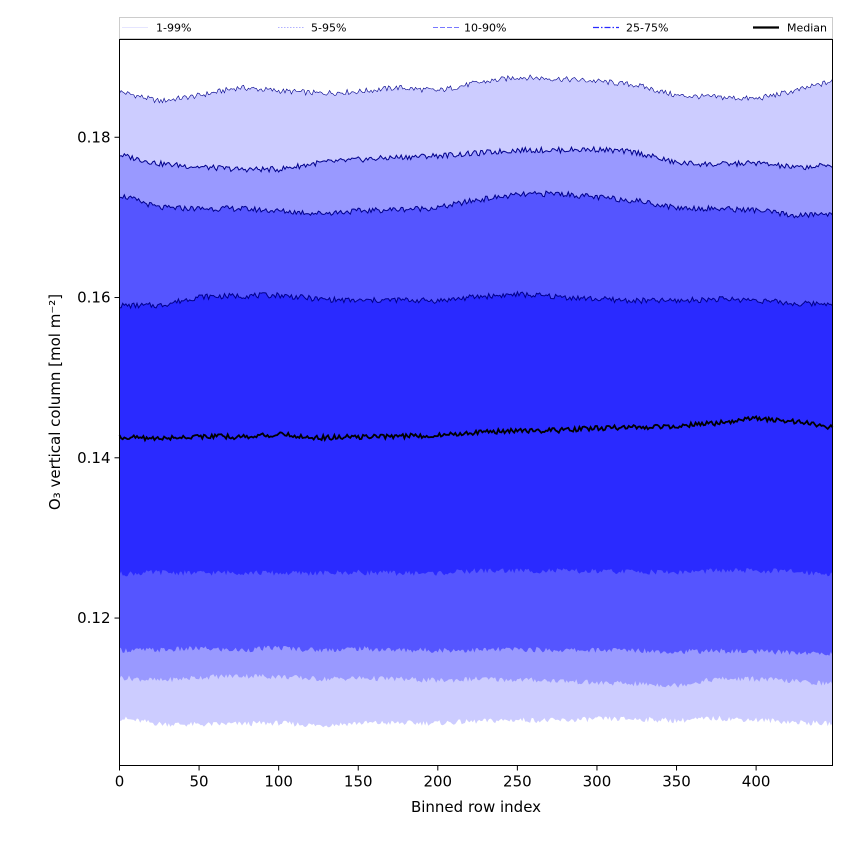 The height and width of the screenshot is (850, 850). What do you see at coordinates (173, 28) in the screenshot?
I see `legend-label-1-99%: 1-99%` at bounding box center [173, 28].